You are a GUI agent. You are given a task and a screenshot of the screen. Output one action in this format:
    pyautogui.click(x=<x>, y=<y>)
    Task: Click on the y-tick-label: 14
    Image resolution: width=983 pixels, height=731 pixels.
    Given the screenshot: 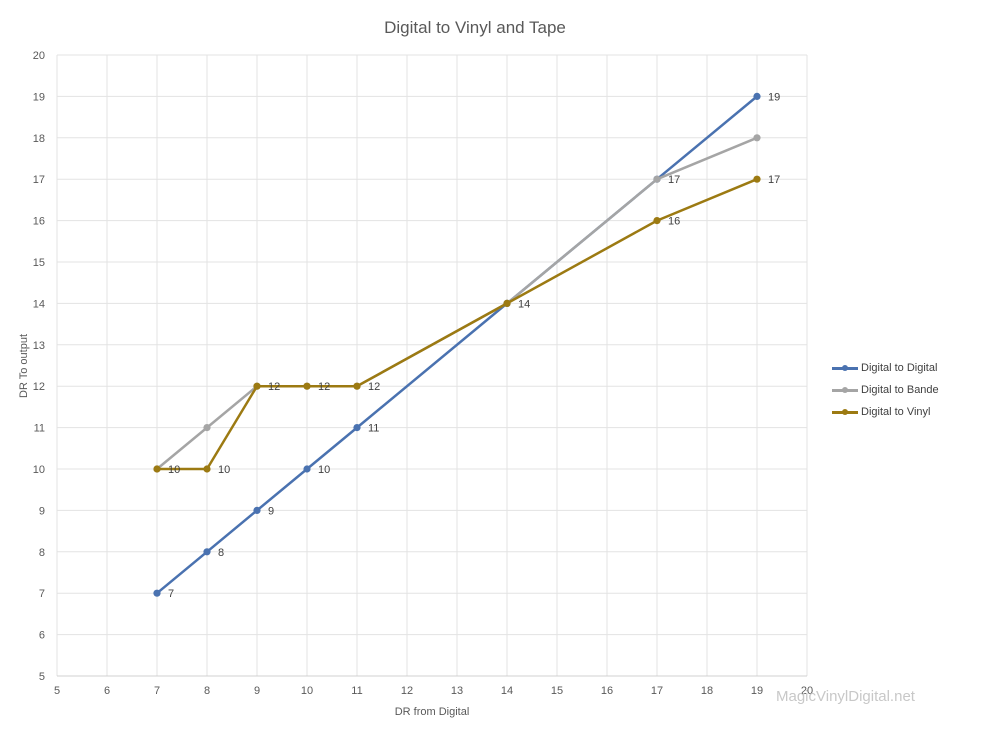 What is the action you would take?
    pyautogui.click(x=39, y=304)
    